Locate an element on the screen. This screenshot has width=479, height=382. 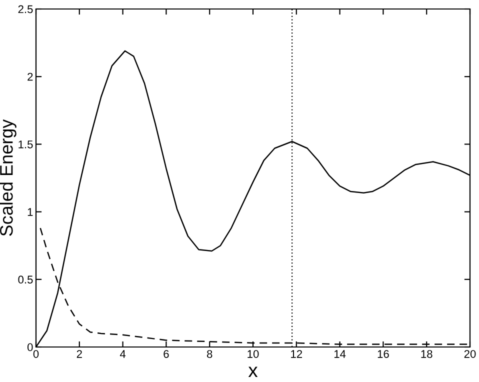
x-tick-label: 6 is located at coordinates (166, 354).